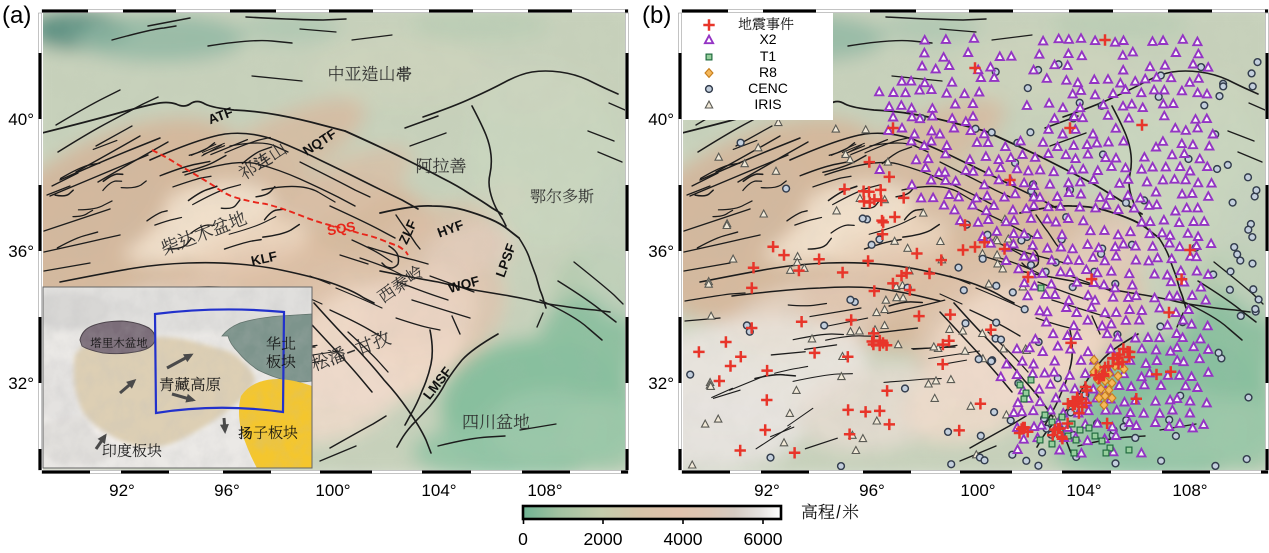 This screenshot has width=1269, height=553. I want to click on svg-text: (b), so click(656, 15).